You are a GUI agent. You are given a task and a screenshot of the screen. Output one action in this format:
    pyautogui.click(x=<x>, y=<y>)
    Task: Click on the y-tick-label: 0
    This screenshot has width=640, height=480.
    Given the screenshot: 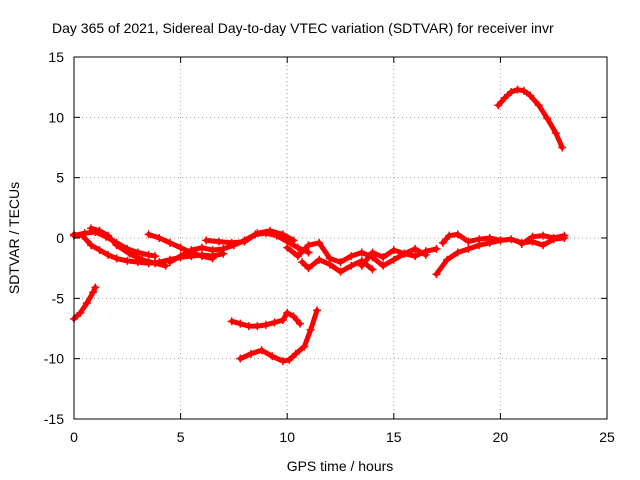 What is the action you would take?
    pyautogui.click(x=60, y=238)
    